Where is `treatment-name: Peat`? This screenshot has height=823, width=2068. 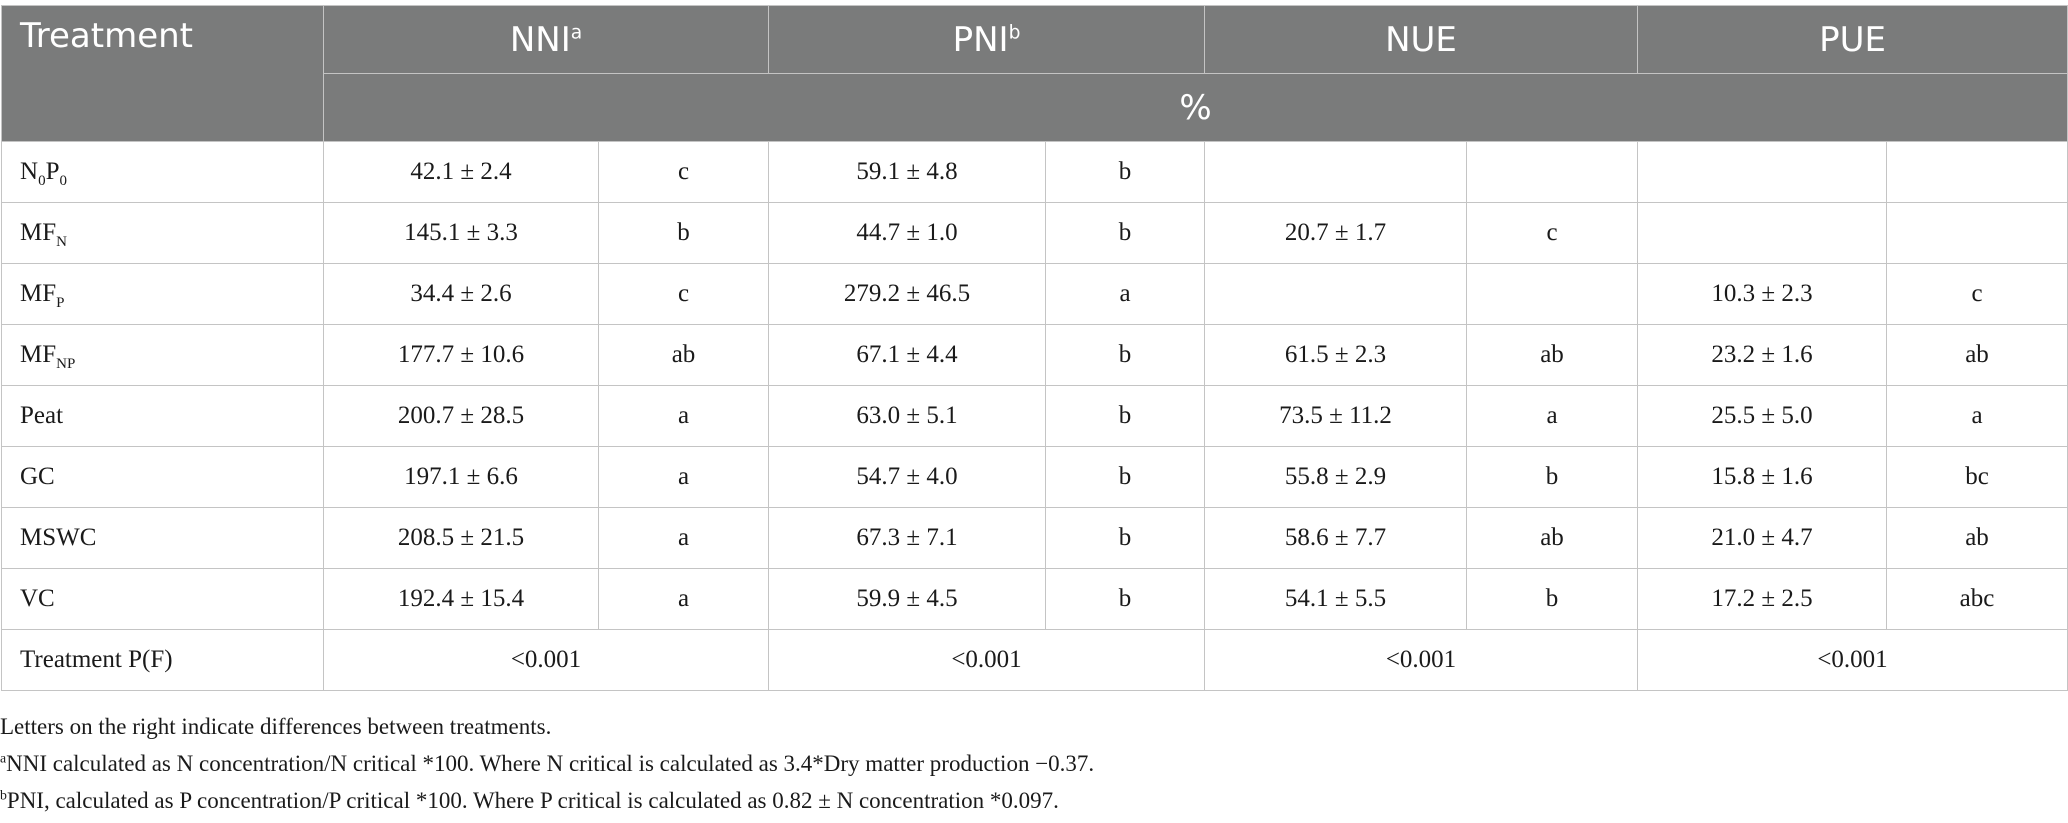
treatment-name: Peat is located at coordinates (162, 416).